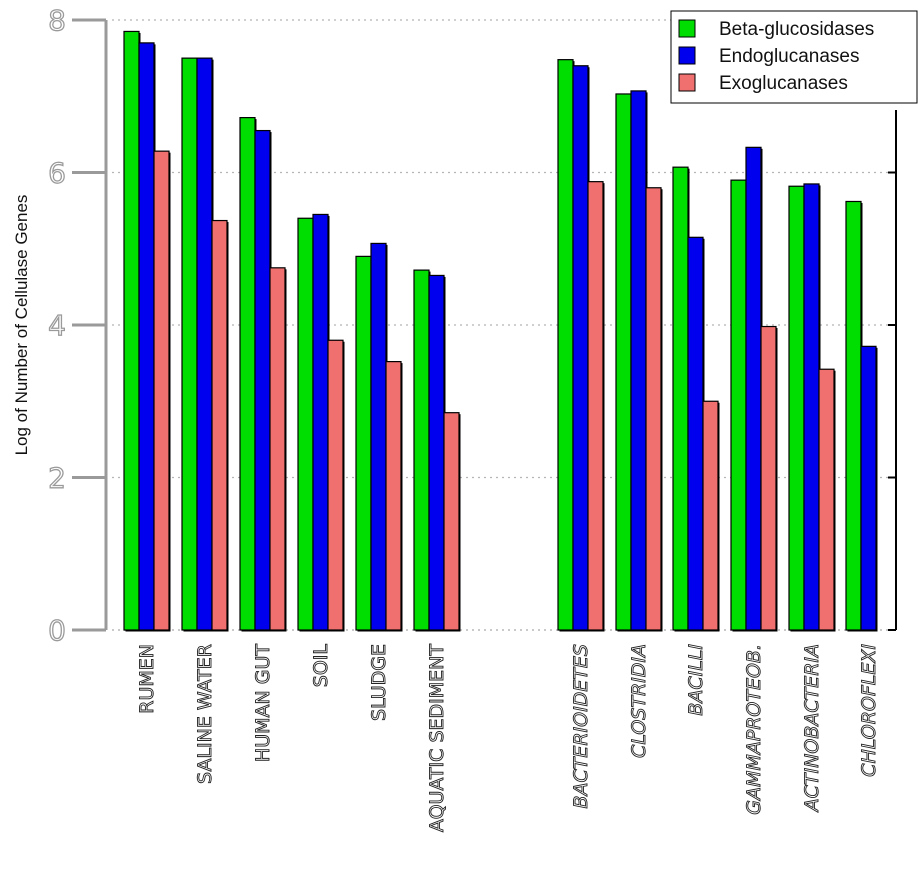 The image size is (923, 882). What do you see at coordinates (812, 728) in the screenshot?
I see `category-label: ACTINOBACTERIA` at bounding box center [812, 728].